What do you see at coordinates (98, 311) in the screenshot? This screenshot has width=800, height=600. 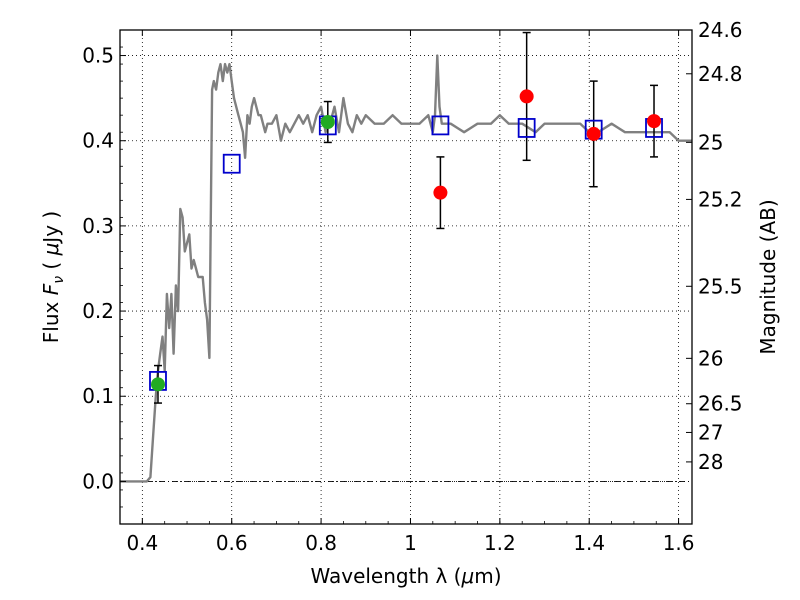 I see `y-tick-label: 0.2` at bounding box center [98, 311].